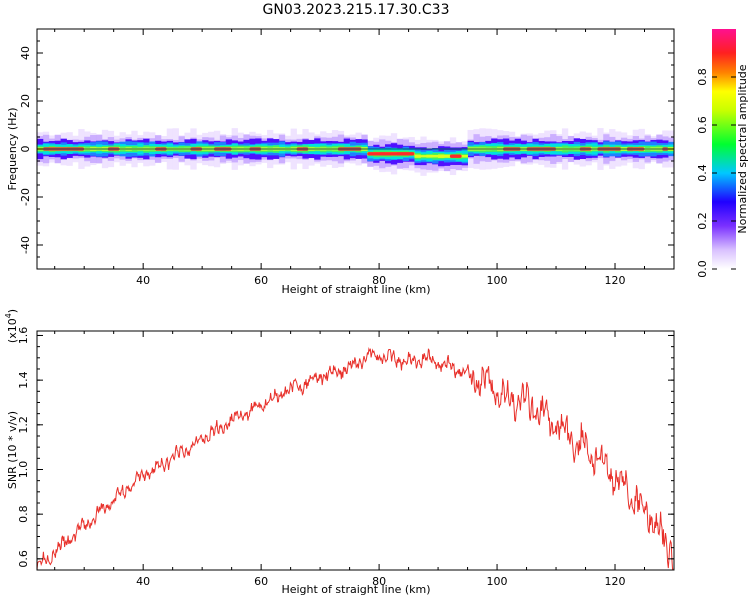  I want to click on spectrogram-ytick-label: 20, so click(25, 101).